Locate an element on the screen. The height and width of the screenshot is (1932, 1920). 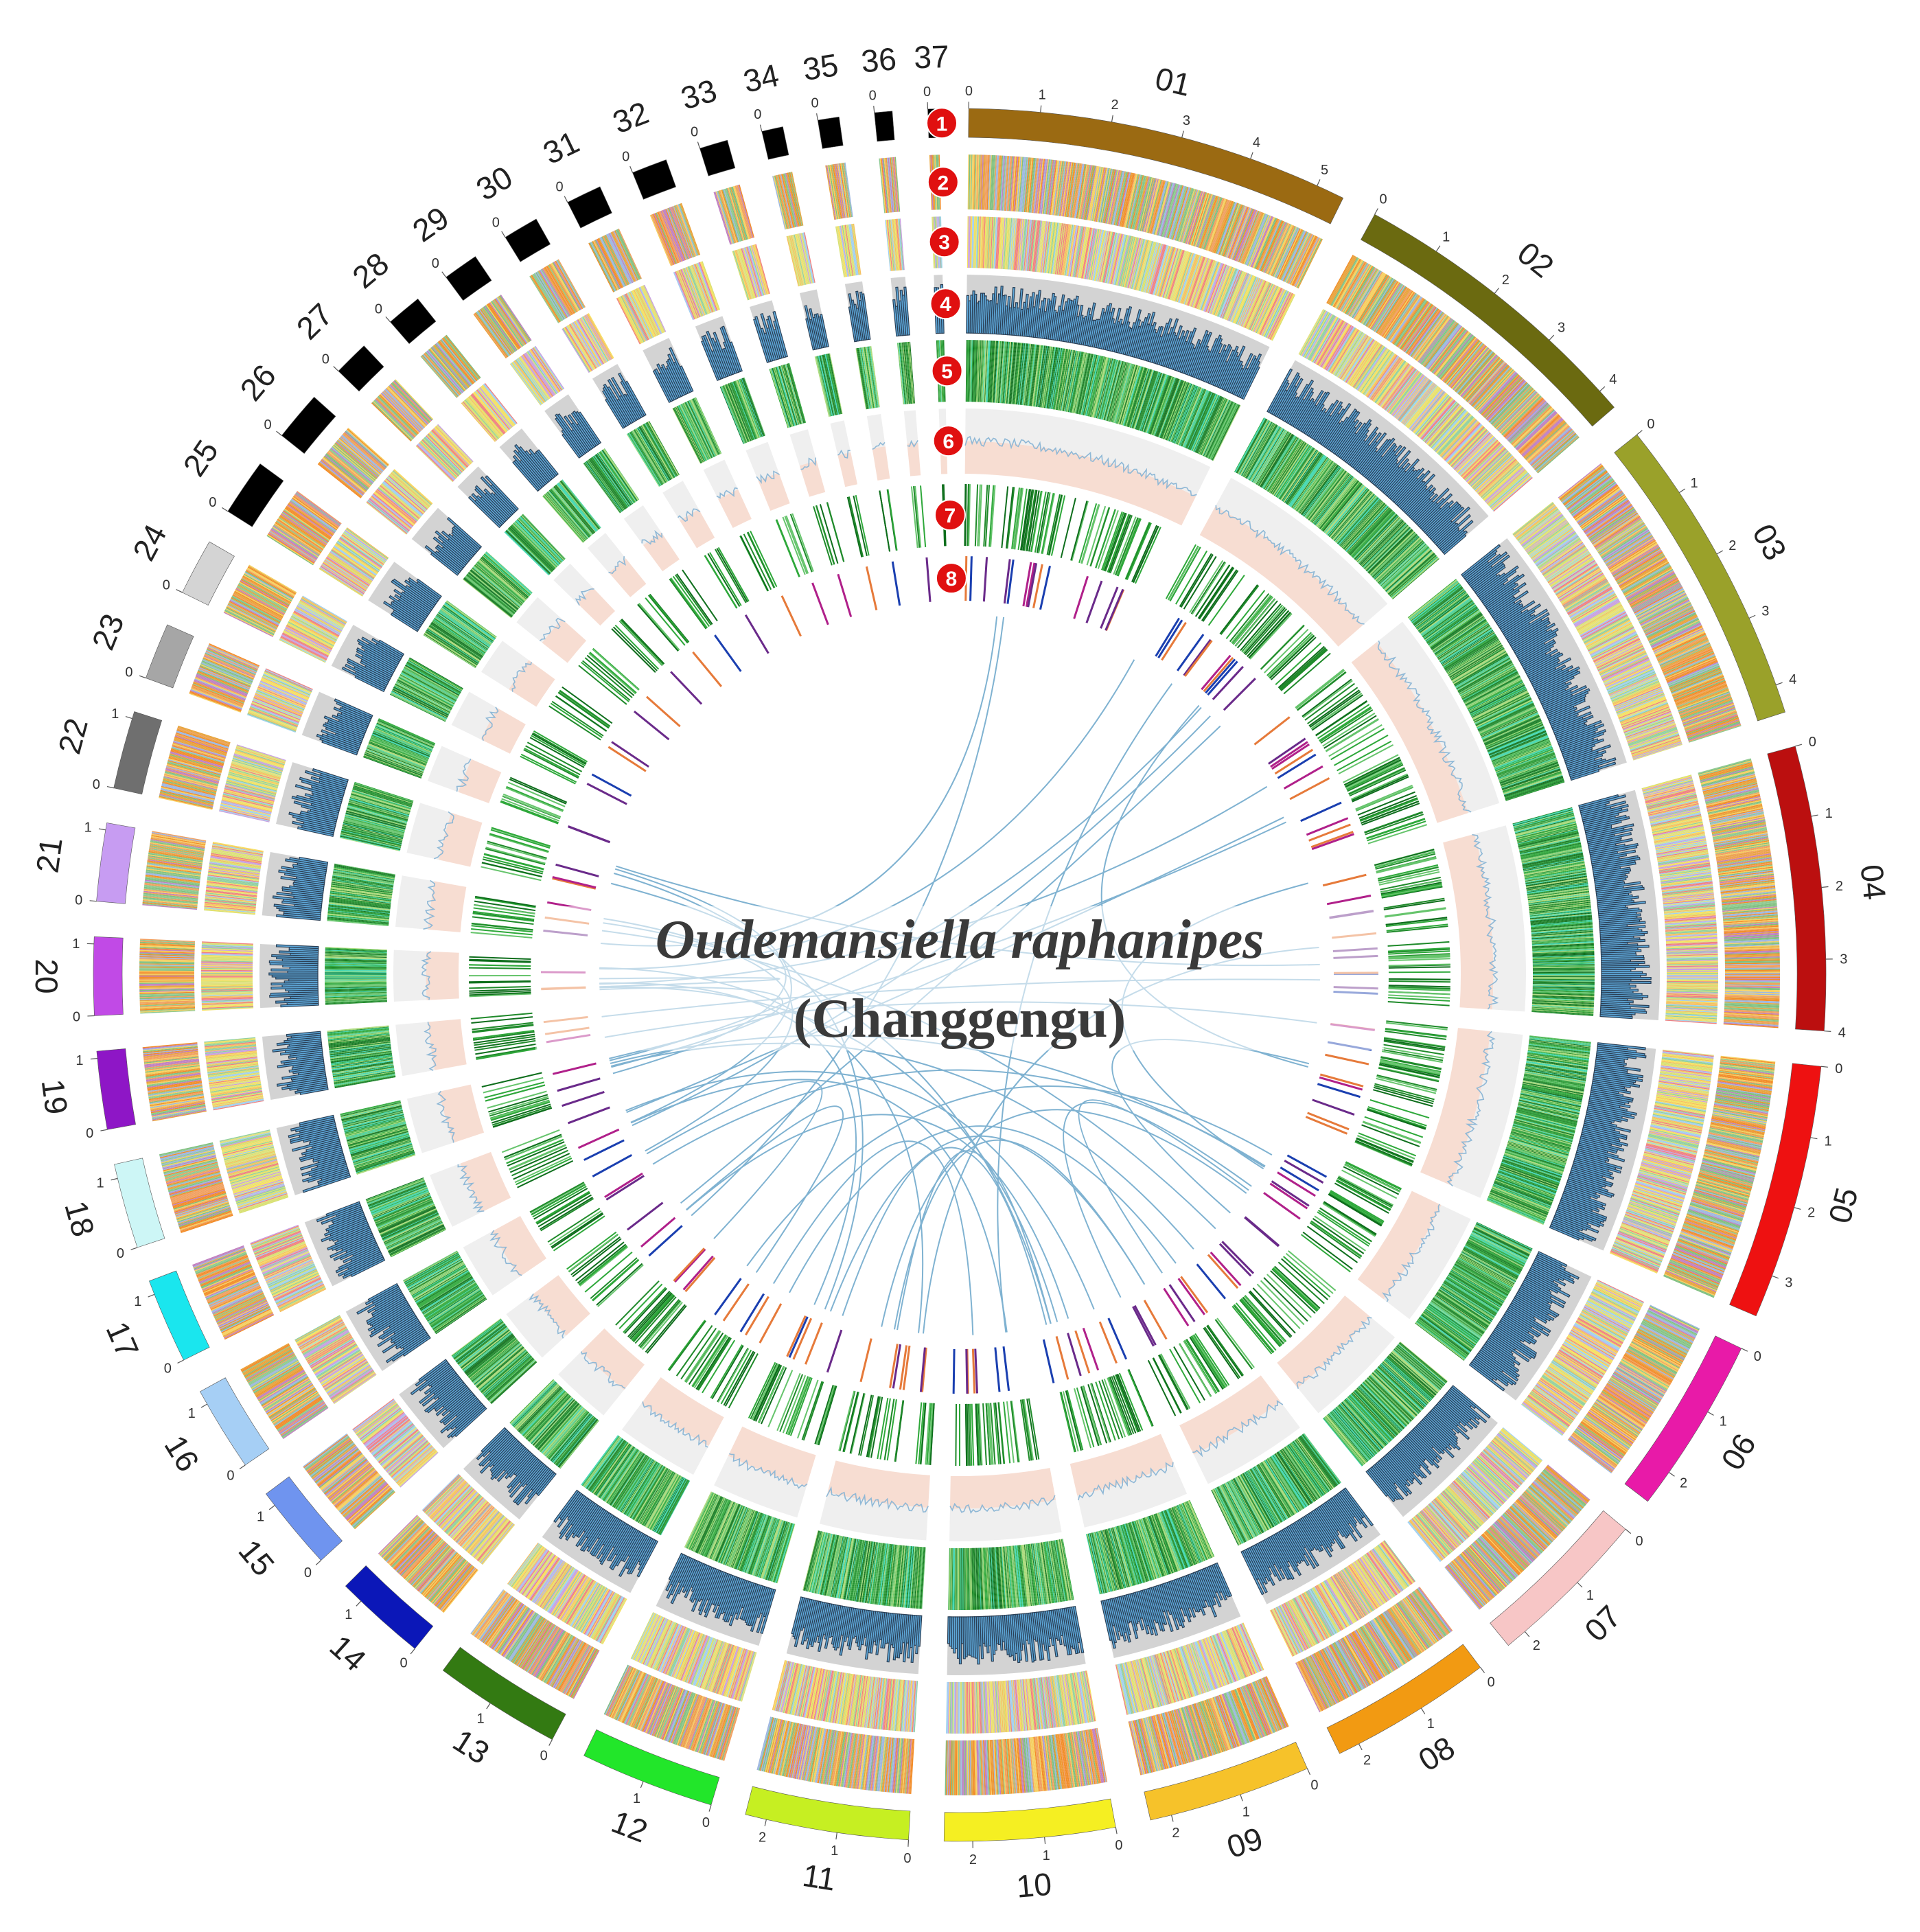
track-7-features is located at coordinates (1412, 927).